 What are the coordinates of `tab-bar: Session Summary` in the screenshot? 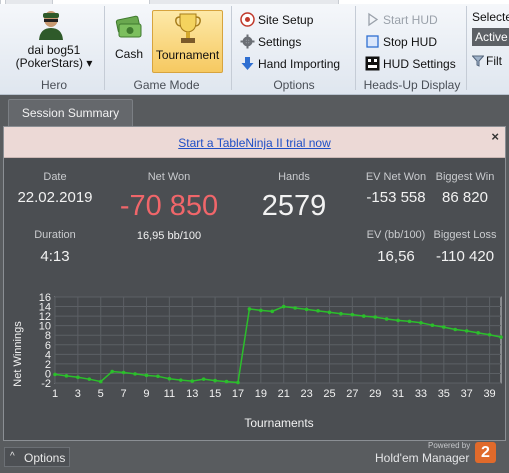 It's located at (254, 110).